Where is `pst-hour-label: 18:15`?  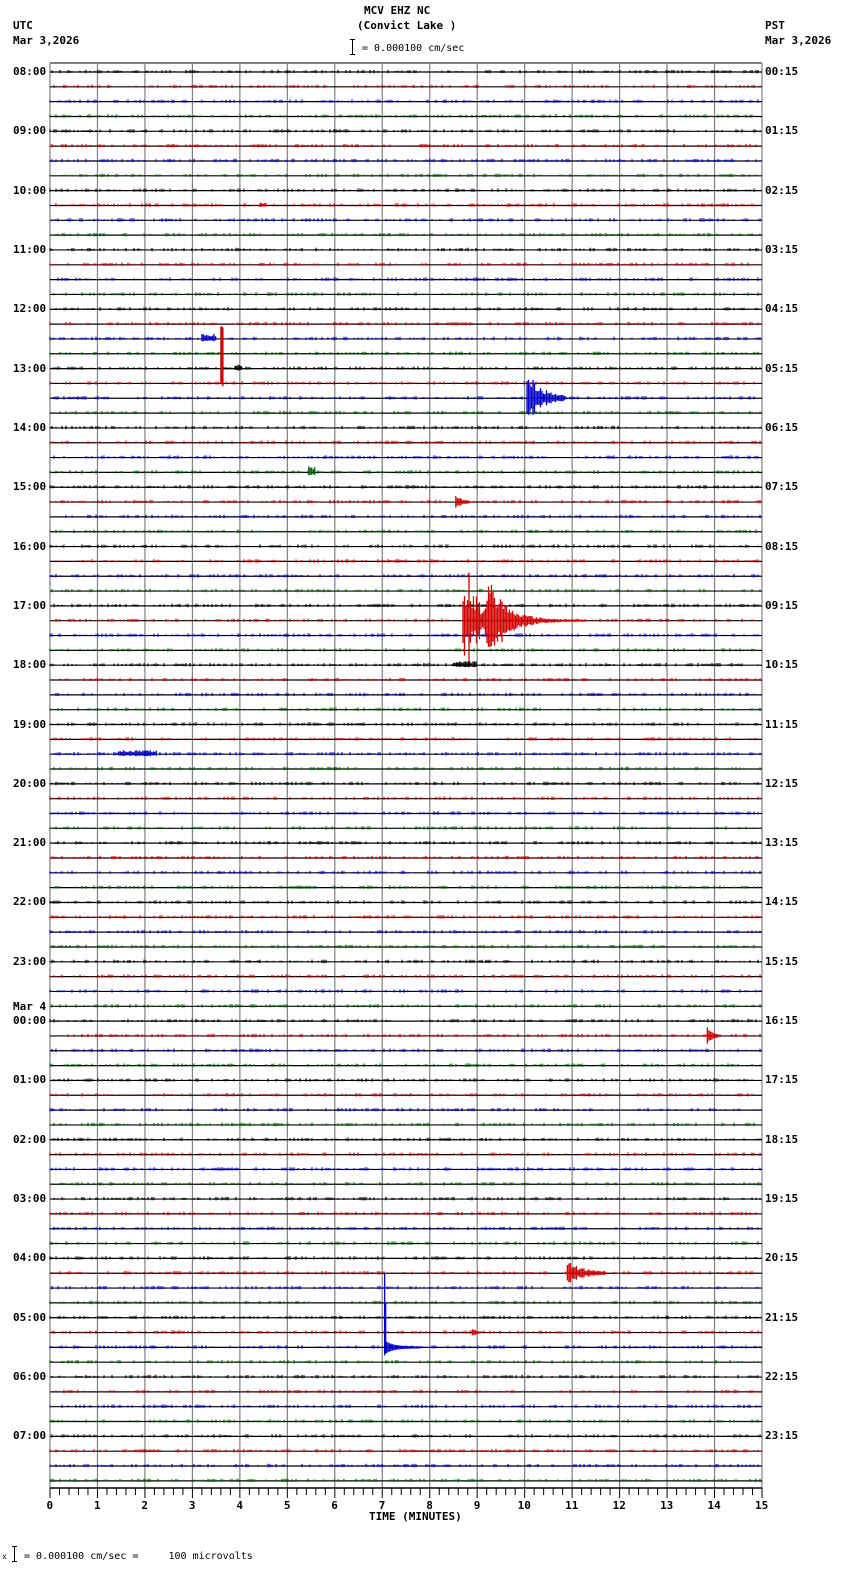 pst-hour-label: 18:15 is located at coordinates (782, 1139).